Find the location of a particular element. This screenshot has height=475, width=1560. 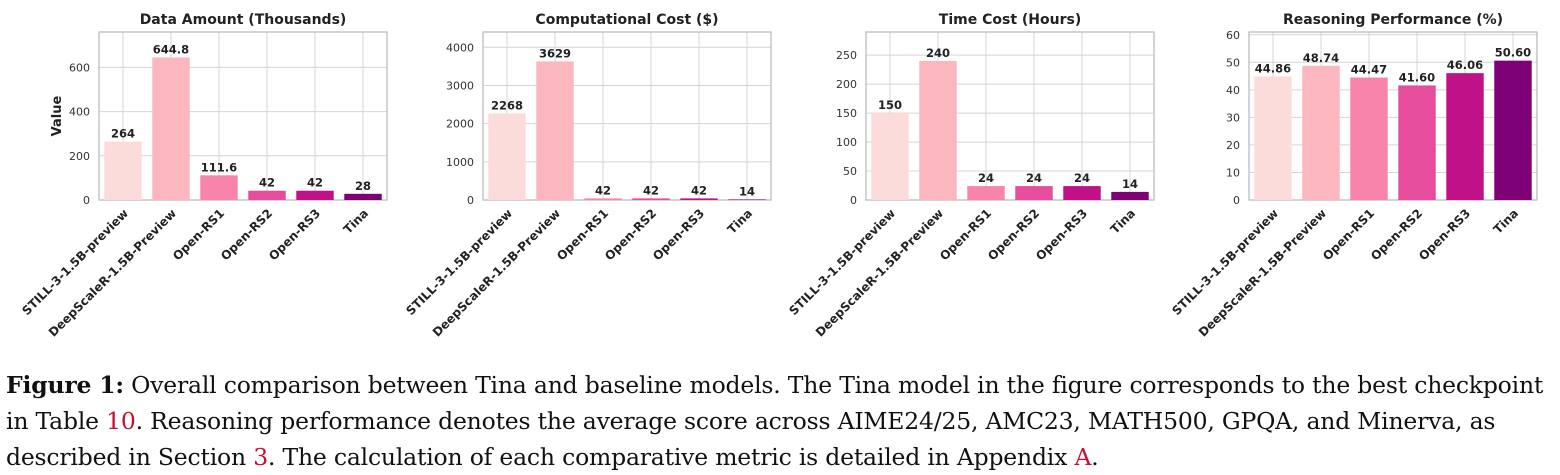

y-tick-label: 10 is located at coordinates (1233, 172).